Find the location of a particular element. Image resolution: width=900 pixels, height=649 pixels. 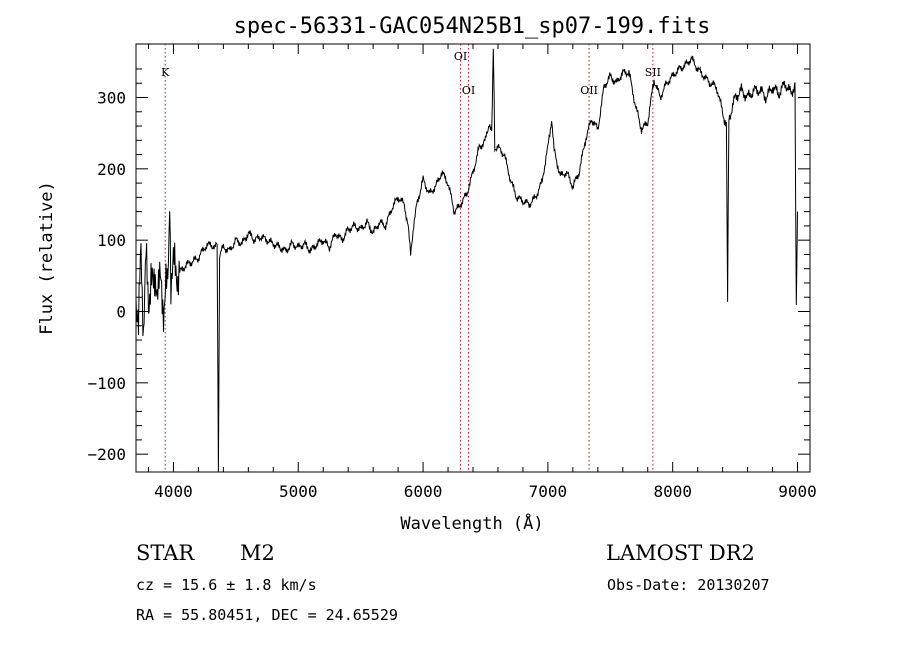

coordinates-text: RA = 55.80451, DEC = 24.65529 is located at coordinates (267, 615).